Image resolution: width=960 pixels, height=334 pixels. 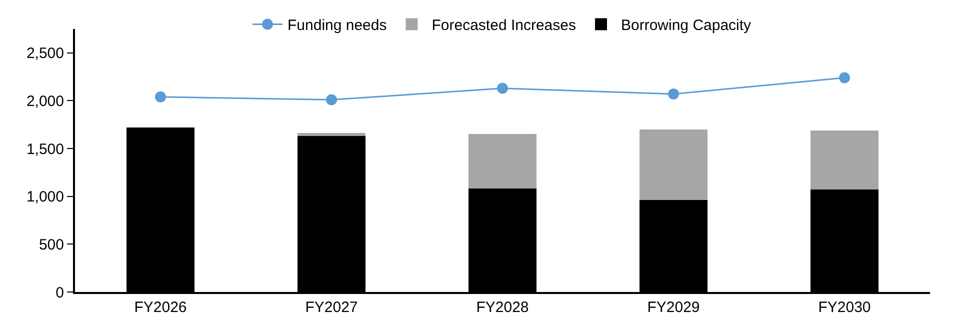 I want to click on legend-label: Funding needs, so click(x=337, y=25).